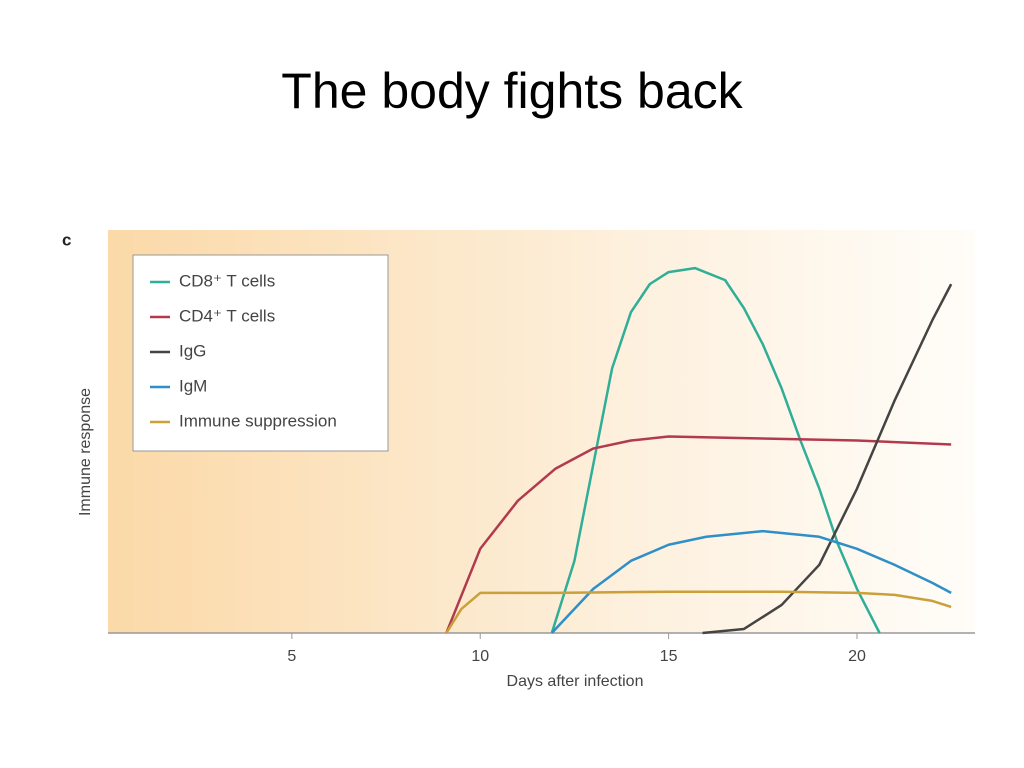 Image resolution: width=1024 pixels, height=768 pixels. I want to click on x-tick-label: 20, so click(857, 656).